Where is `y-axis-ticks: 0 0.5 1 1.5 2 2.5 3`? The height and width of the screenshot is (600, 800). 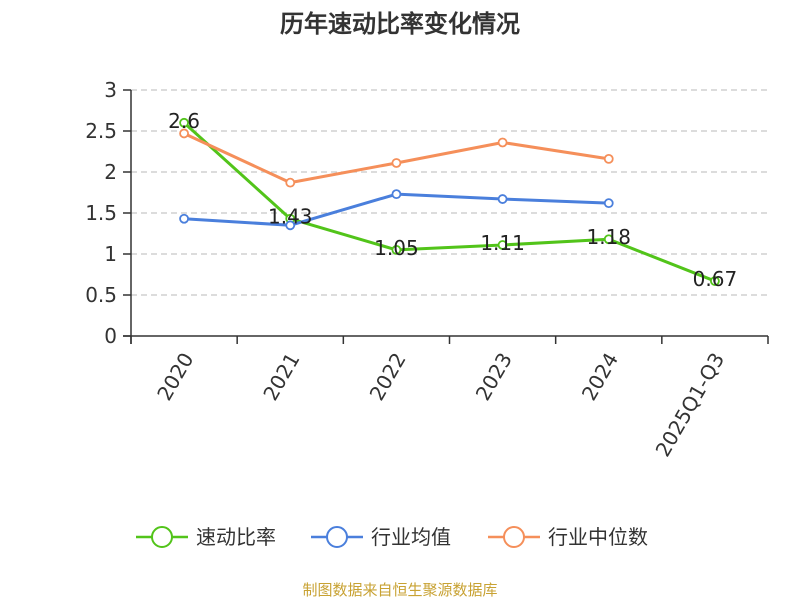 y-axis-ticks: 0 0.5 1 1.5 2 2.5 3 is located at coordinates (108, 213).